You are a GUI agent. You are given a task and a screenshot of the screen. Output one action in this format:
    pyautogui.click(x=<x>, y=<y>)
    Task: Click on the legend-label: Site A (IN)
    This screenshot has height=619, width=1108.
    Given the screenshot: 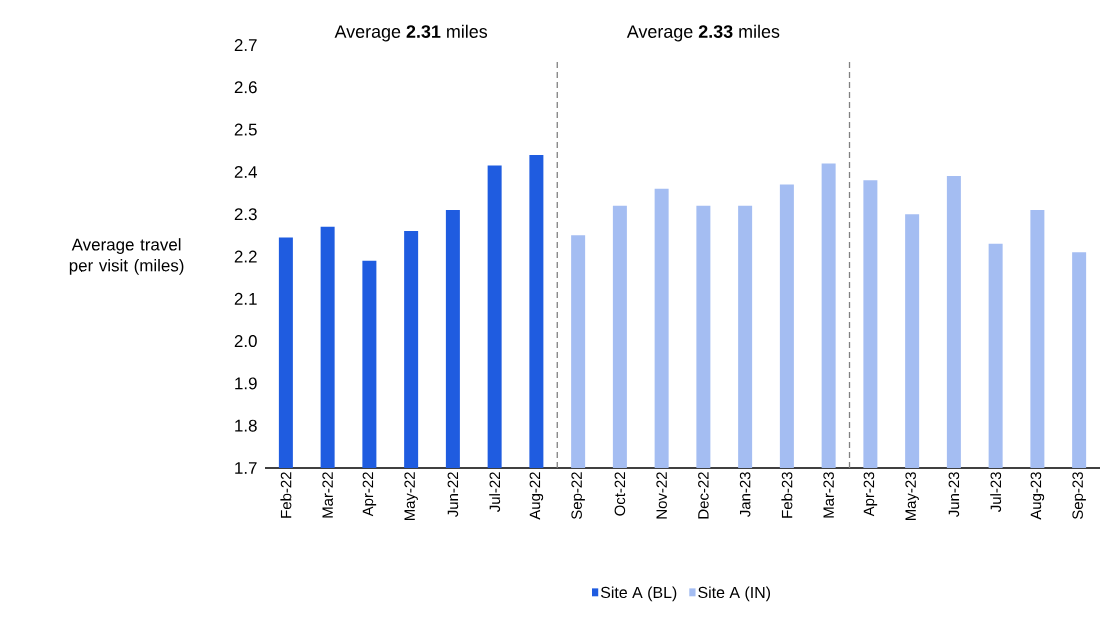 What is the action you would take?
    pyautogui.click(x=734, y=594)
    